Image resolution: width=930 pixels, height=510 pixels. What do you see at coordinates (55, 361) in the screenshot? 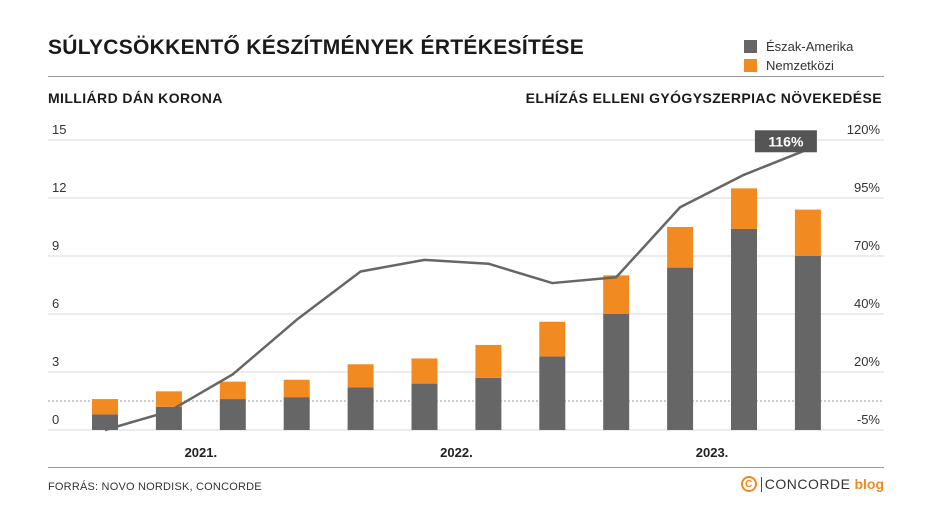
I see `y-left-tick-label: 3` at bounding box center [55, 361].